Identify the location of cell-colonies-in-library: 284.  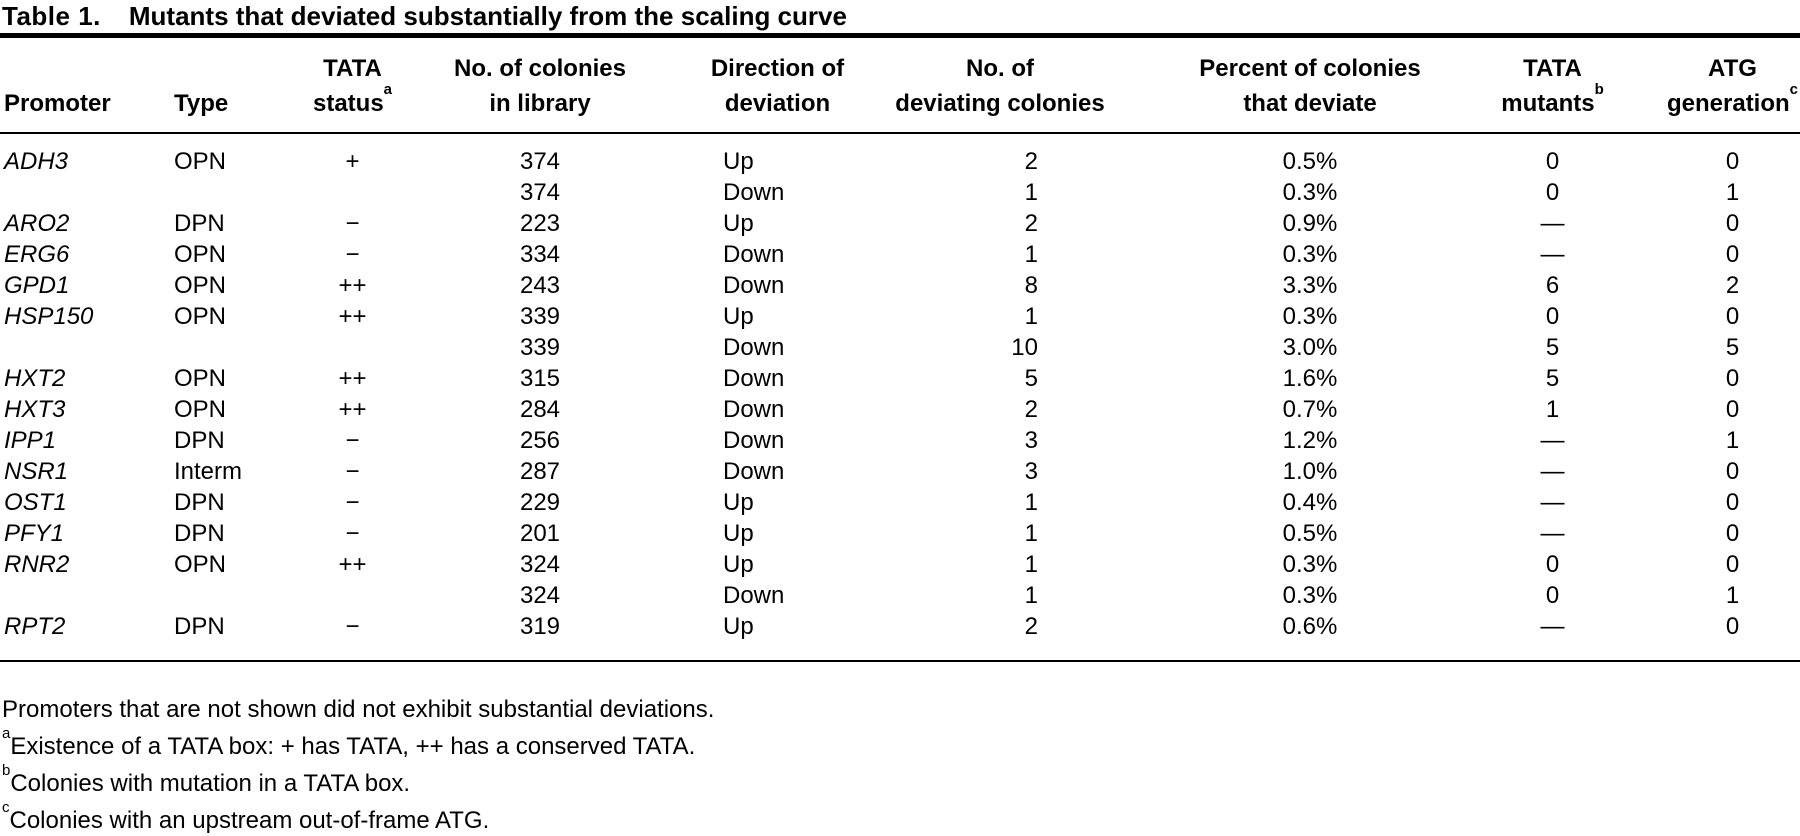
(540, 409).